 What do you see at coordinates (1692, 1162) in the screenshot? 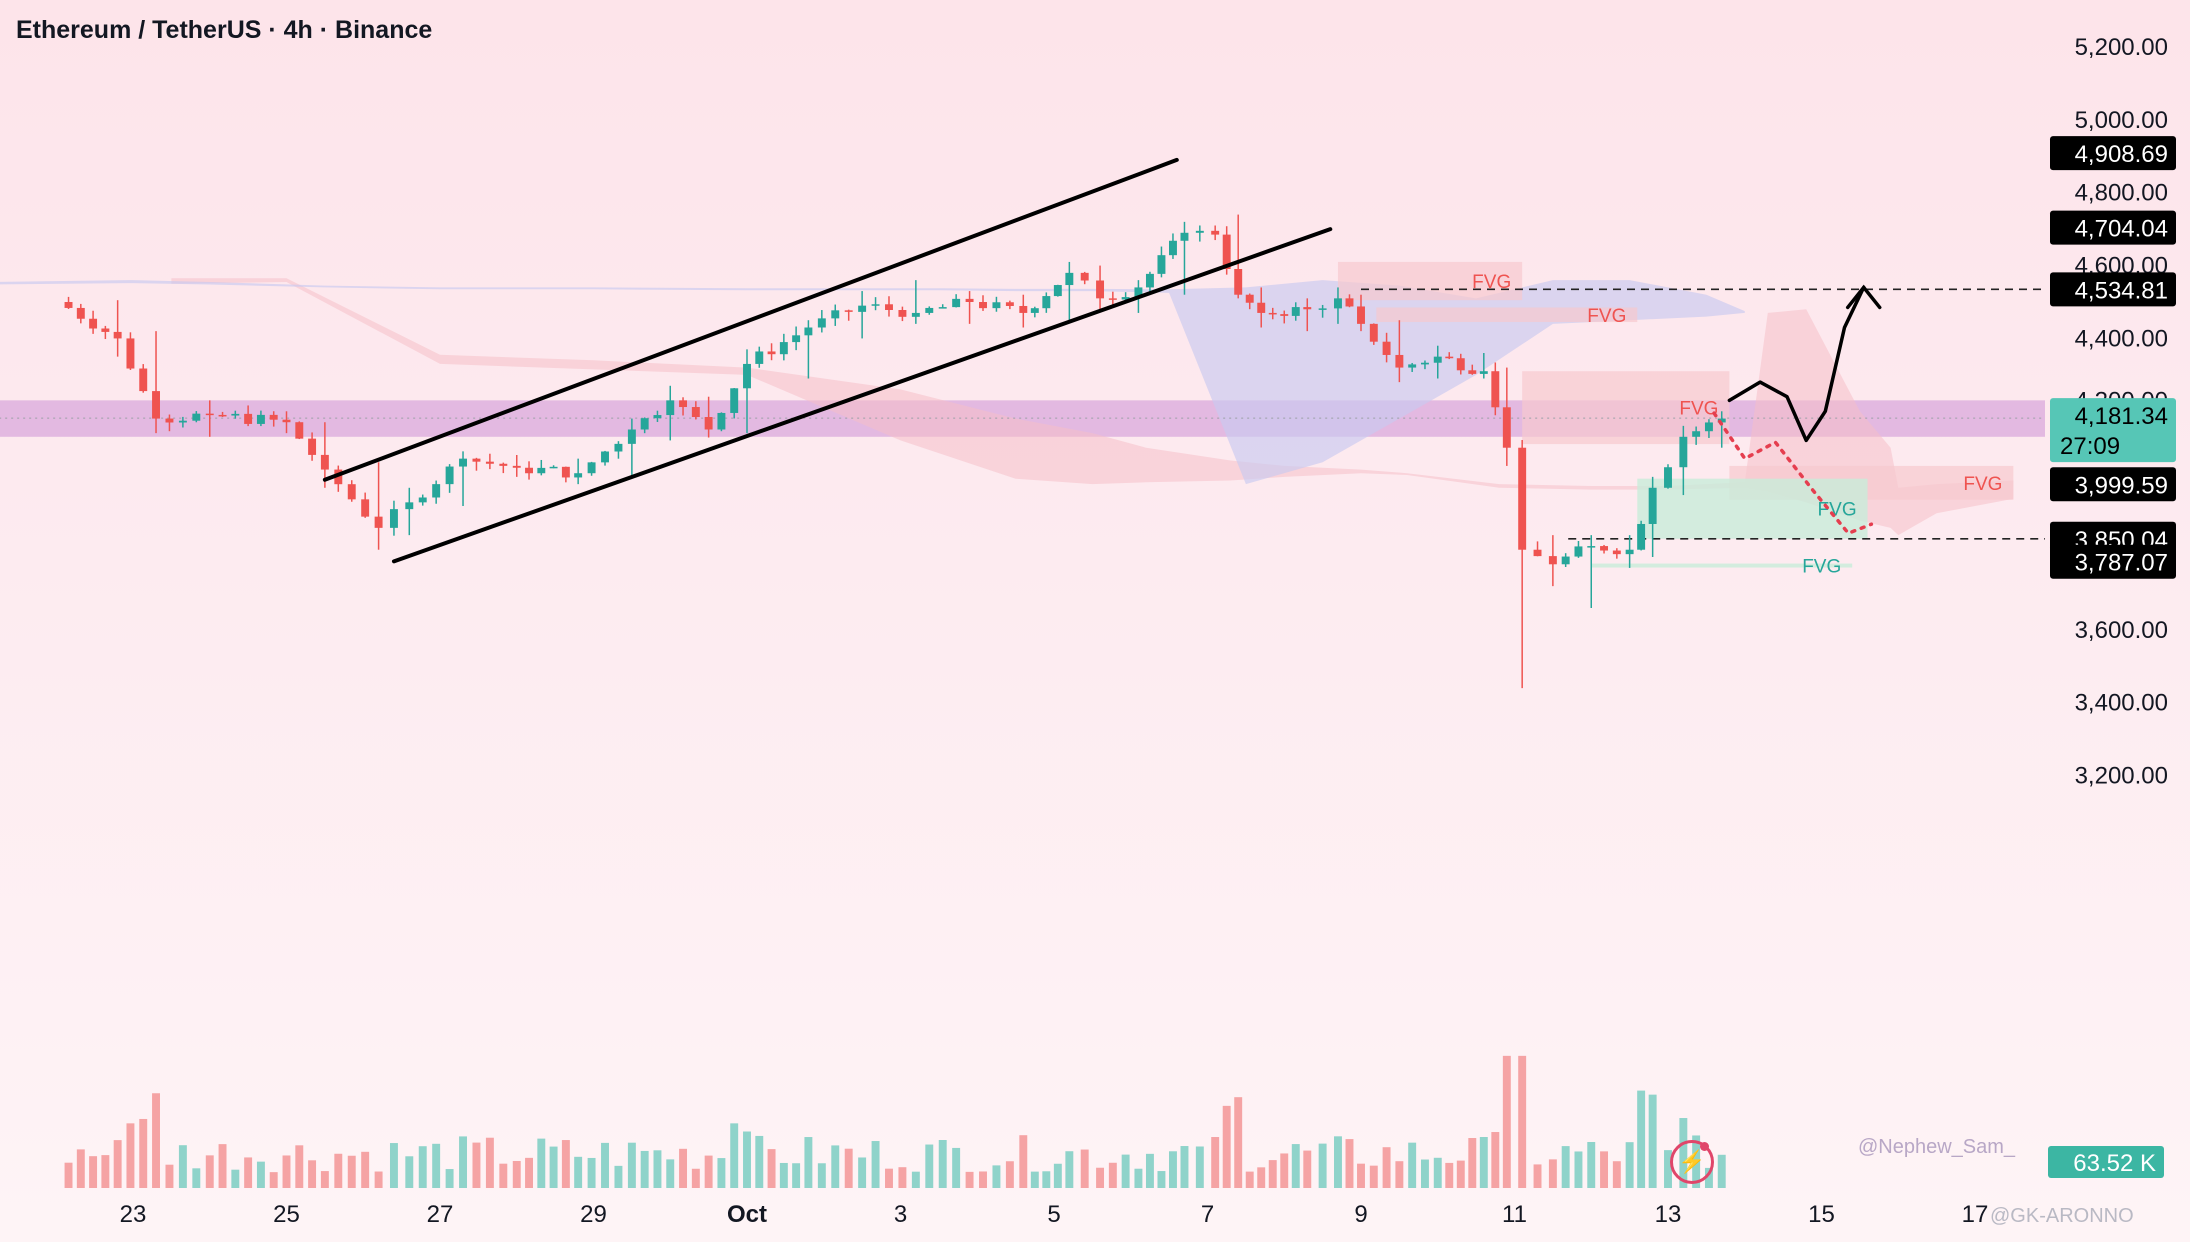
I see `lightning-bolt-icon: ⚡` at bounding box center [1692, 1162].